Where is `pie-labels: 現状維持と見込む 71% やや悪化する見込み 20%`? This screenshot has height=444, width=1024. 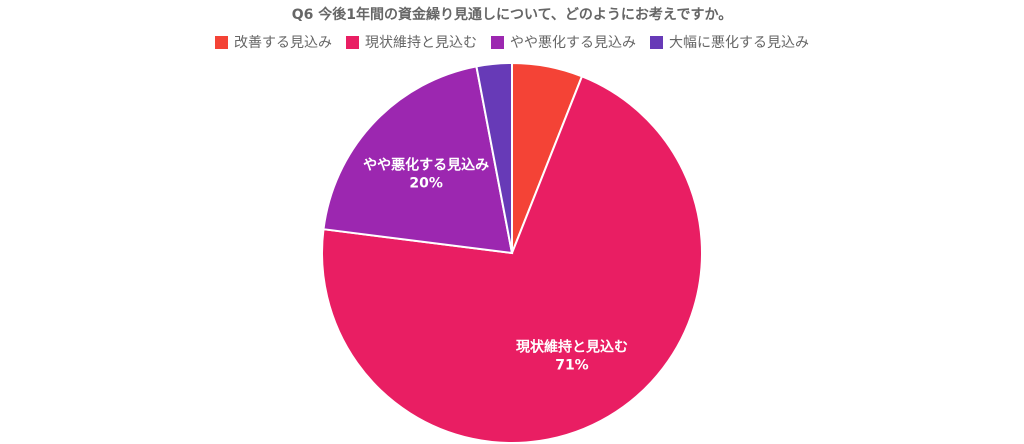 pie-labels: 現状維持と見込む 71% やや悪化する見込み 20% is located at coordinates (495, 264).